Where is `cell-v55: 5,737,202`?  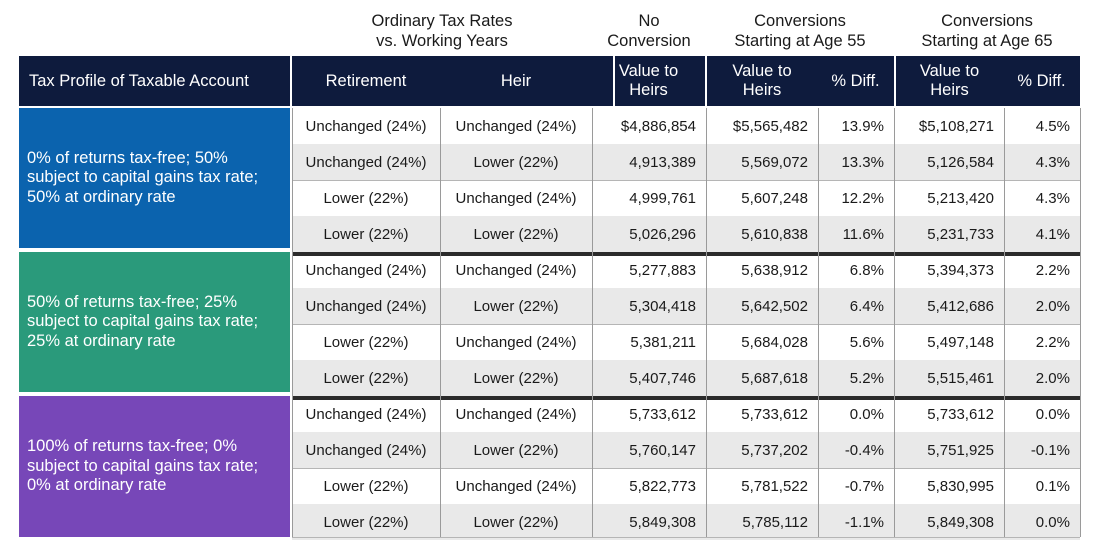 cell-v55: 5,737,202 is located at coordinates (774, 450).